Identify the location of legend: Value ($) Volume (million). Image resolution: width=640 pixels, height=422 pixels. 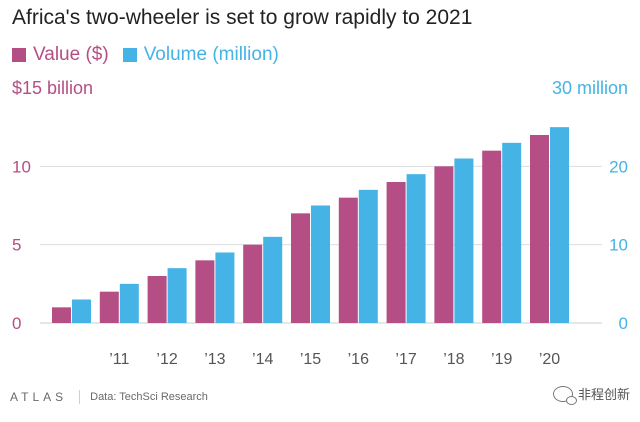
(152, 55).